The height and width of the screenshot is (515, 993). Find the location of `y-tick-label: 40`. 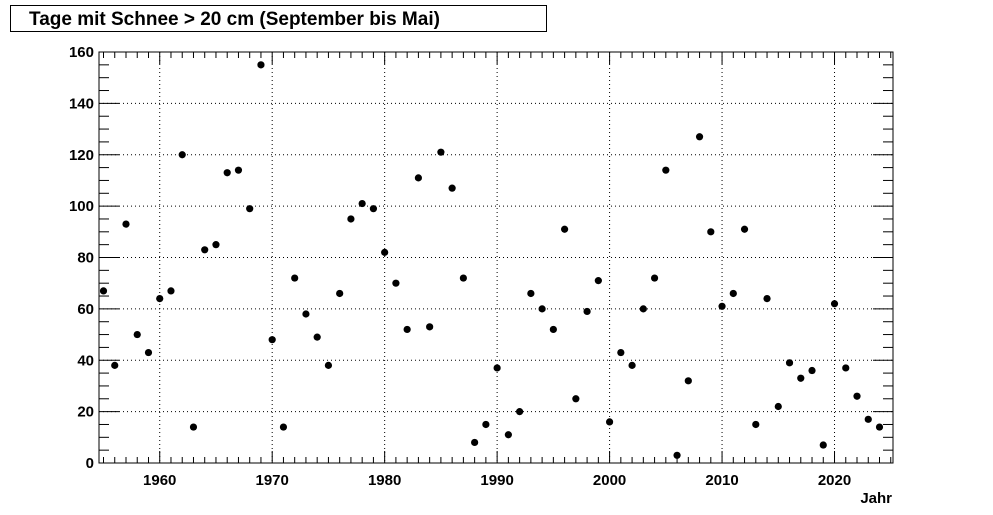

y-tick-label: 40 is located at coordinates (85, 360).